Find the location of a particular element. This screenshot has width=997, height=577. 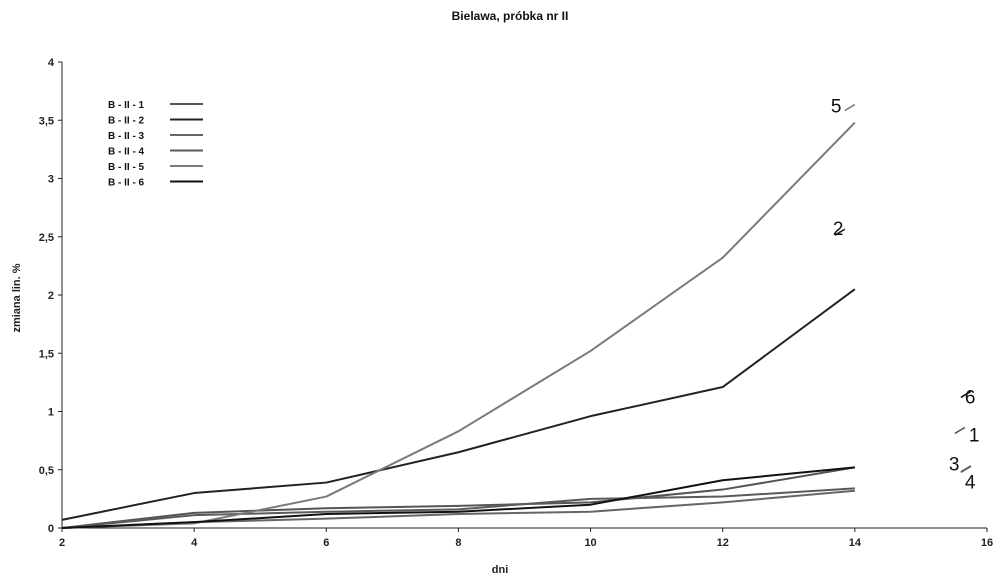

y-ticks: 0 0,5 1 1,5 2 2,5 3 3,5 4 is located at coordinates (50, 296).